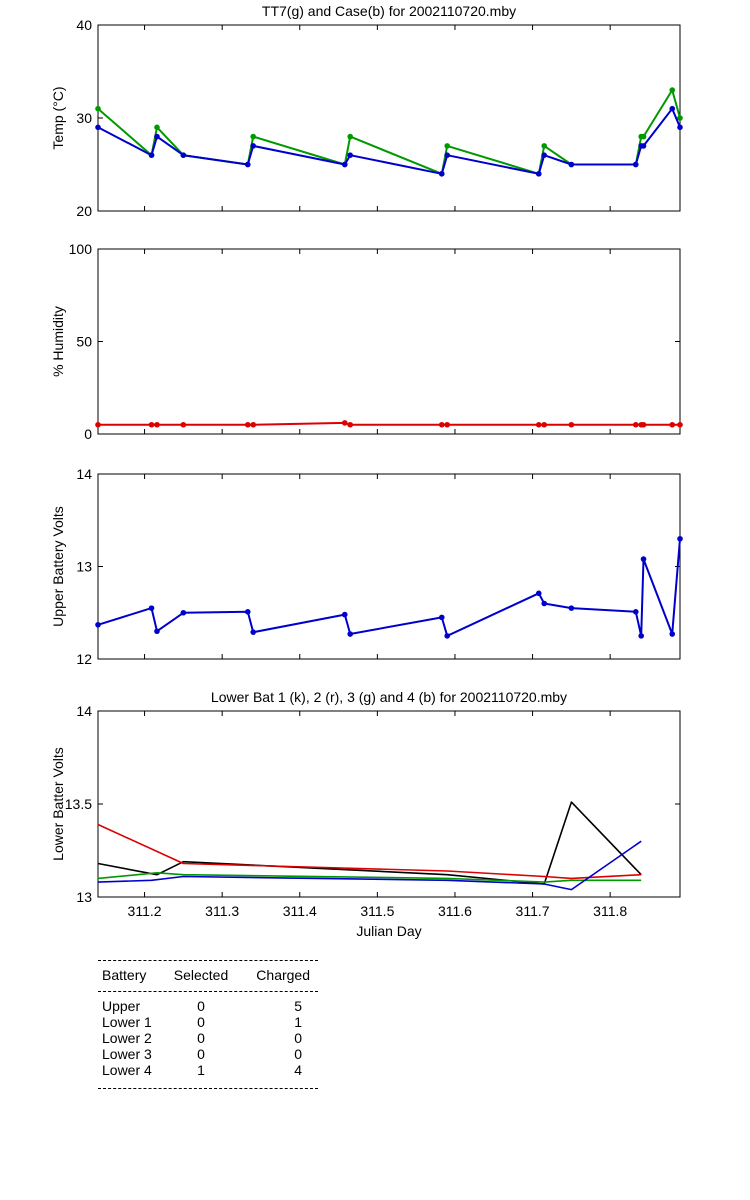 The width and height of the screenshot is (750, 1200). Describe the element at coordinates (84, 659) in the screenshot. I see `y-tick-label: 12` at that location.